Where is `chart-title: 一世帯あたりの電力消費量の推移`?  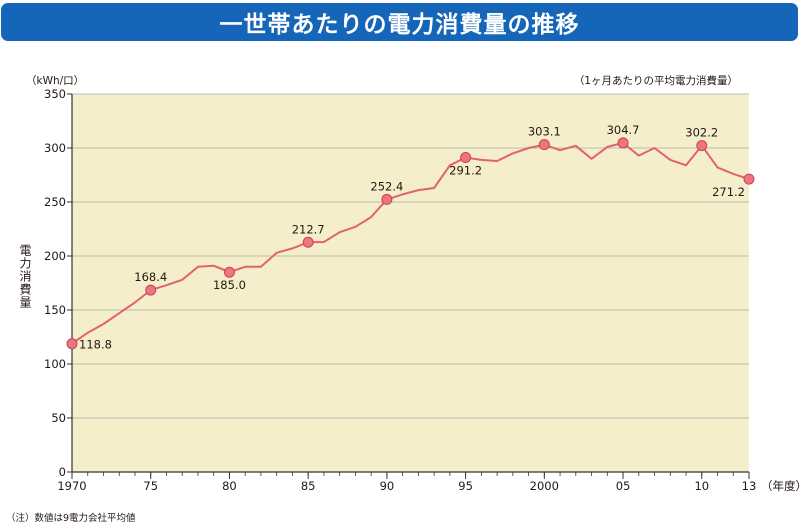
chart-title: 一世帯あたりの電力消費量の推移 is located at coordinates (399, 25).